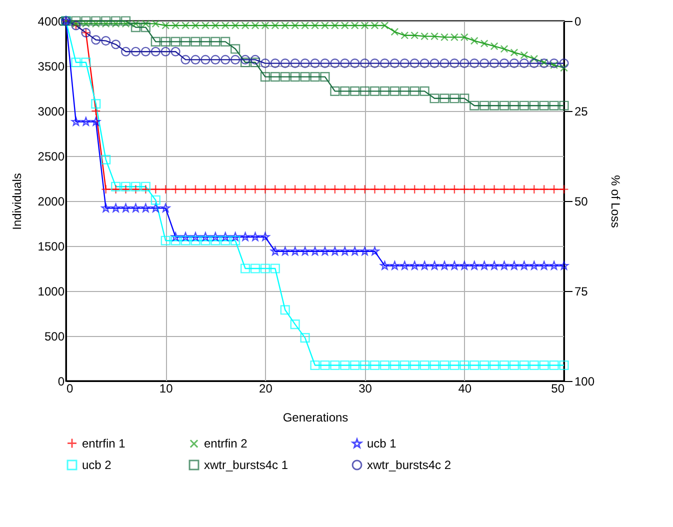 The width and height of the screenshot is (673, 527). I want to click on y-tick-label: 3500, so click(51, 67).